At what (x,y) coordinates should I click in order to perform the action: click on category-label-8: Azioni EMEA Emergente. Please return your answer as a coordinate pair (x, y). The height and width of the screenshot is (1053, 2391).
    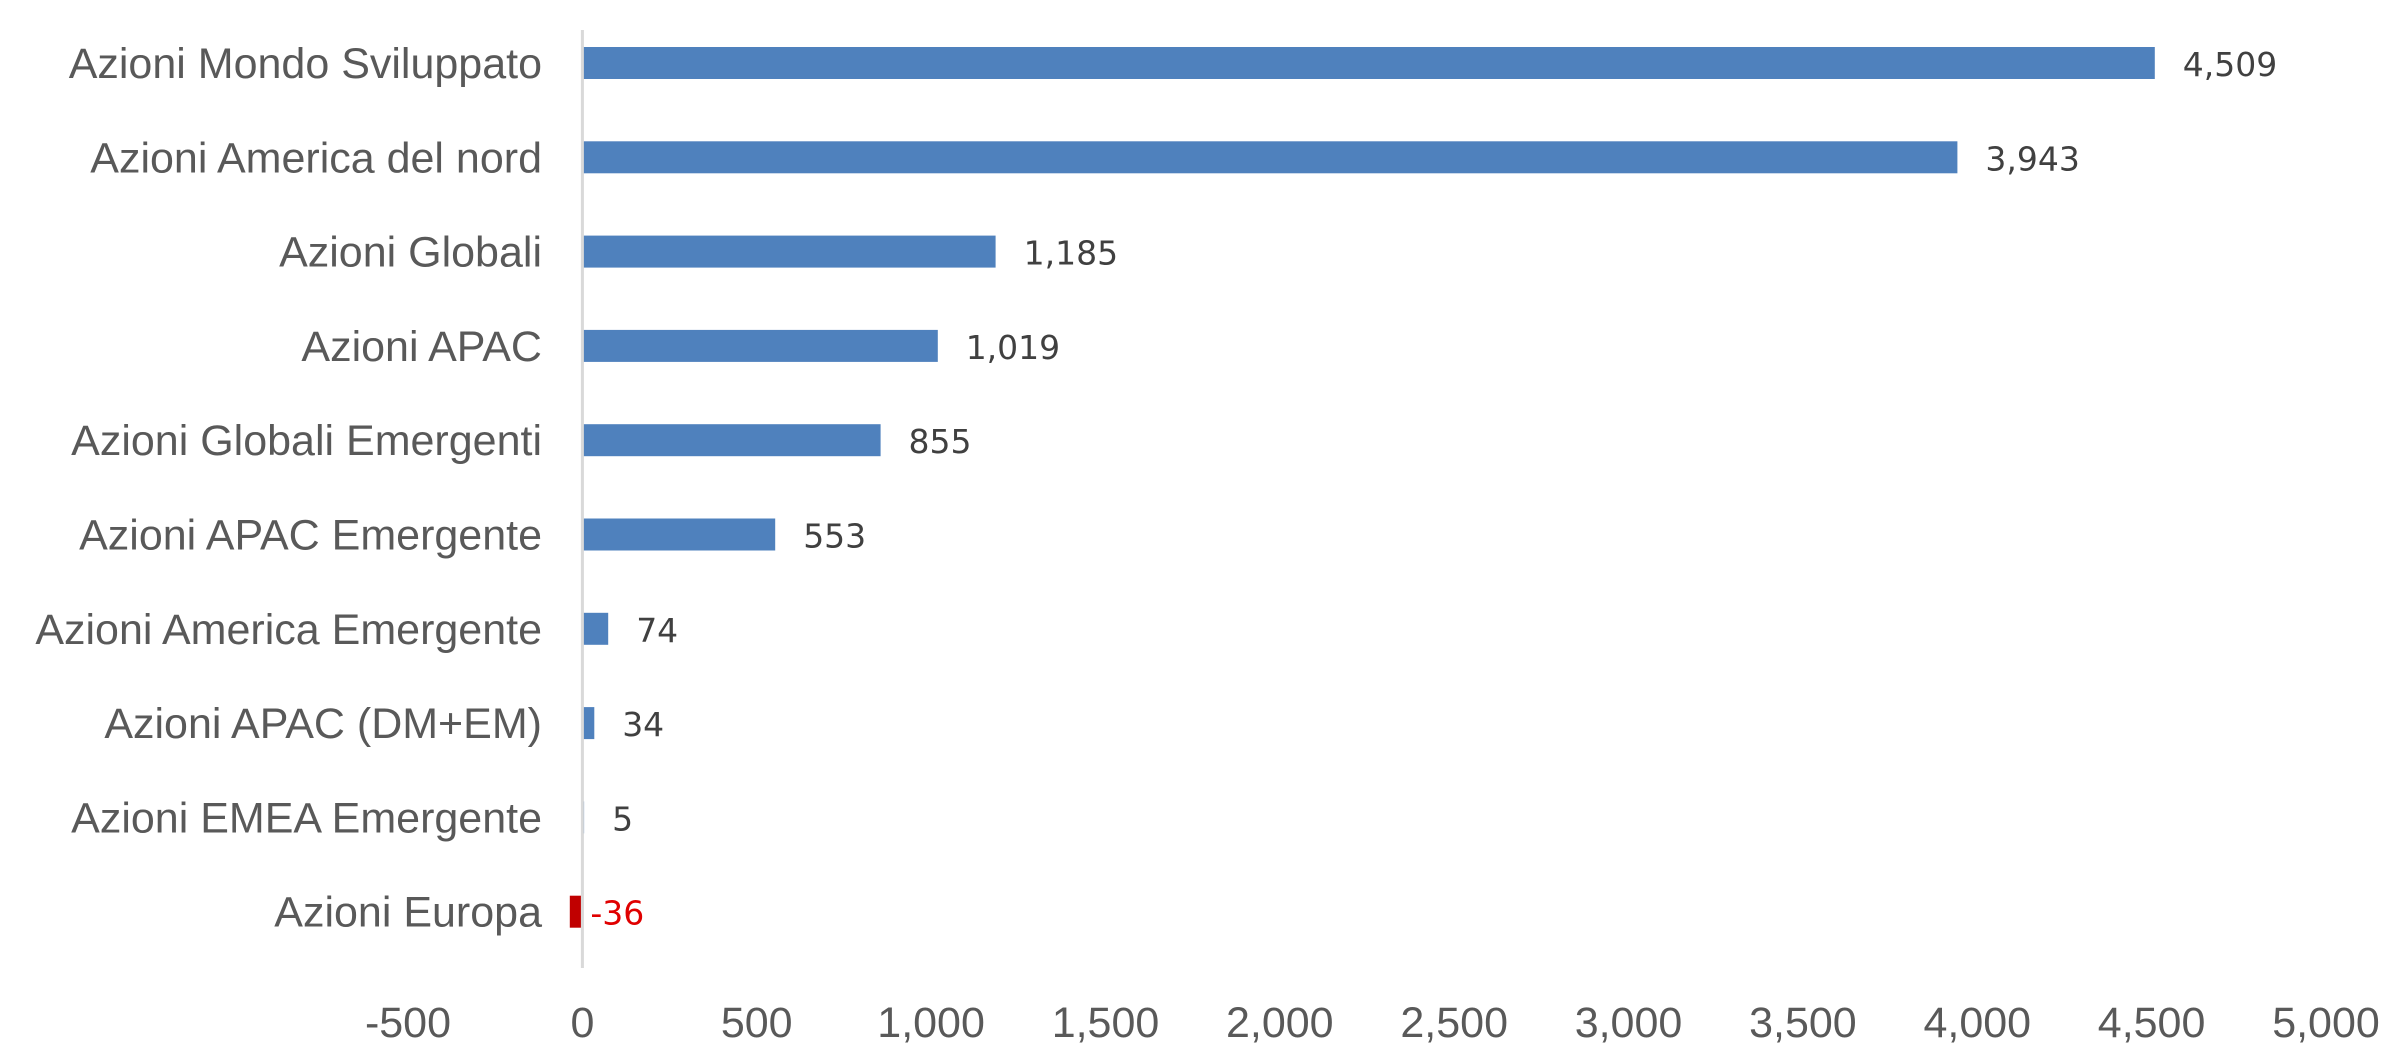
    Looking at the image, I should click on (306, 818).